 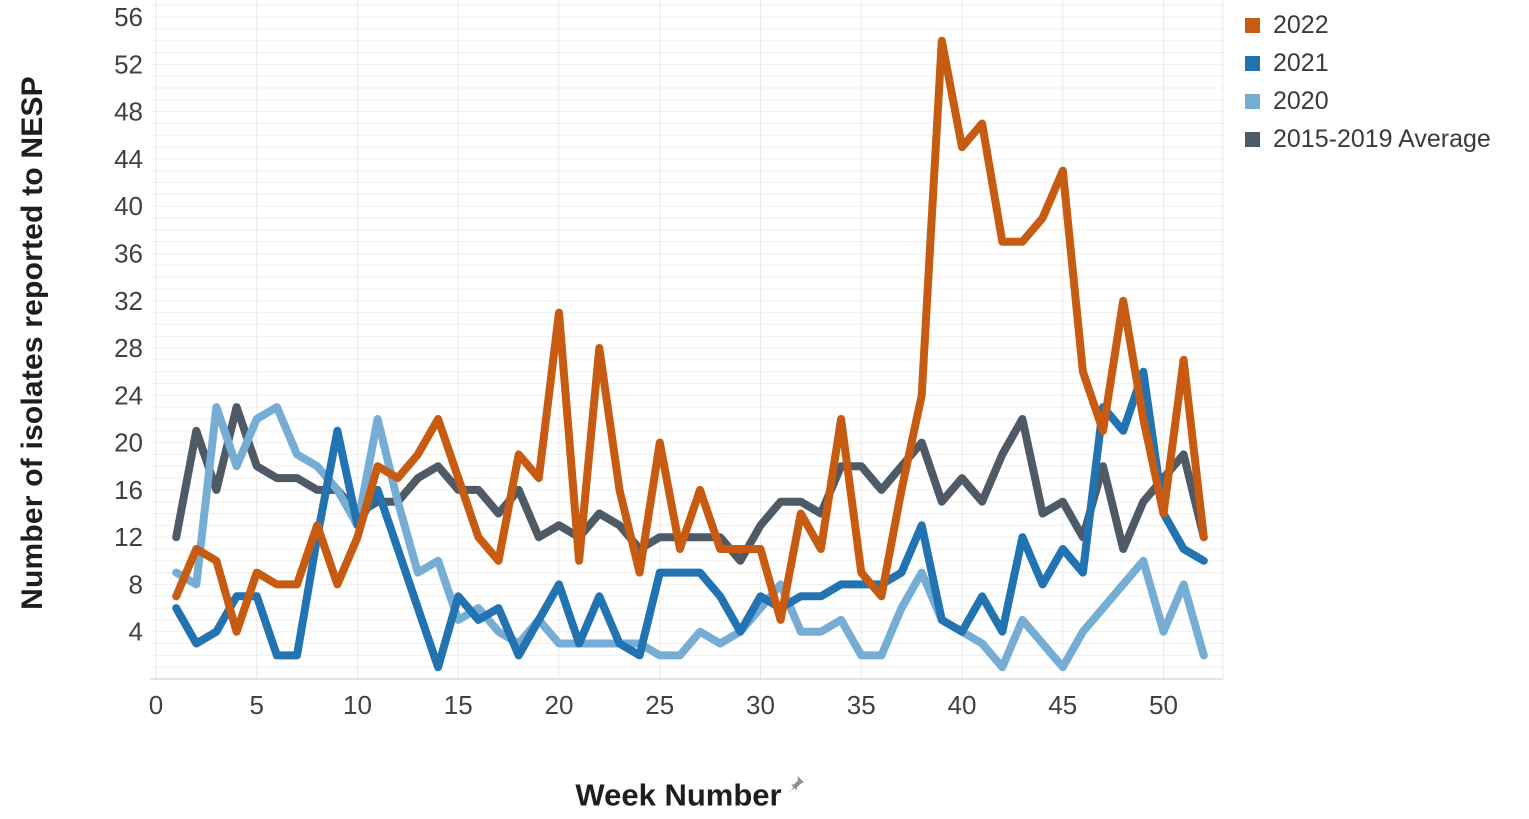 I want to click on x-tick-label: 15, so click(x=458, y=705).